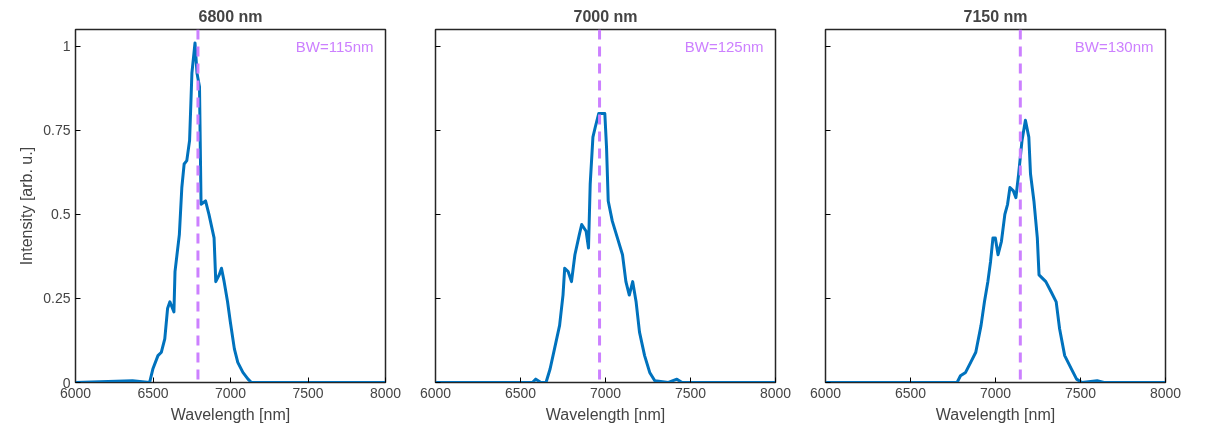 The height and width of the screenshot is (435, 1205). I want to click on chart-title: 6800 nm, so click(230, 16).